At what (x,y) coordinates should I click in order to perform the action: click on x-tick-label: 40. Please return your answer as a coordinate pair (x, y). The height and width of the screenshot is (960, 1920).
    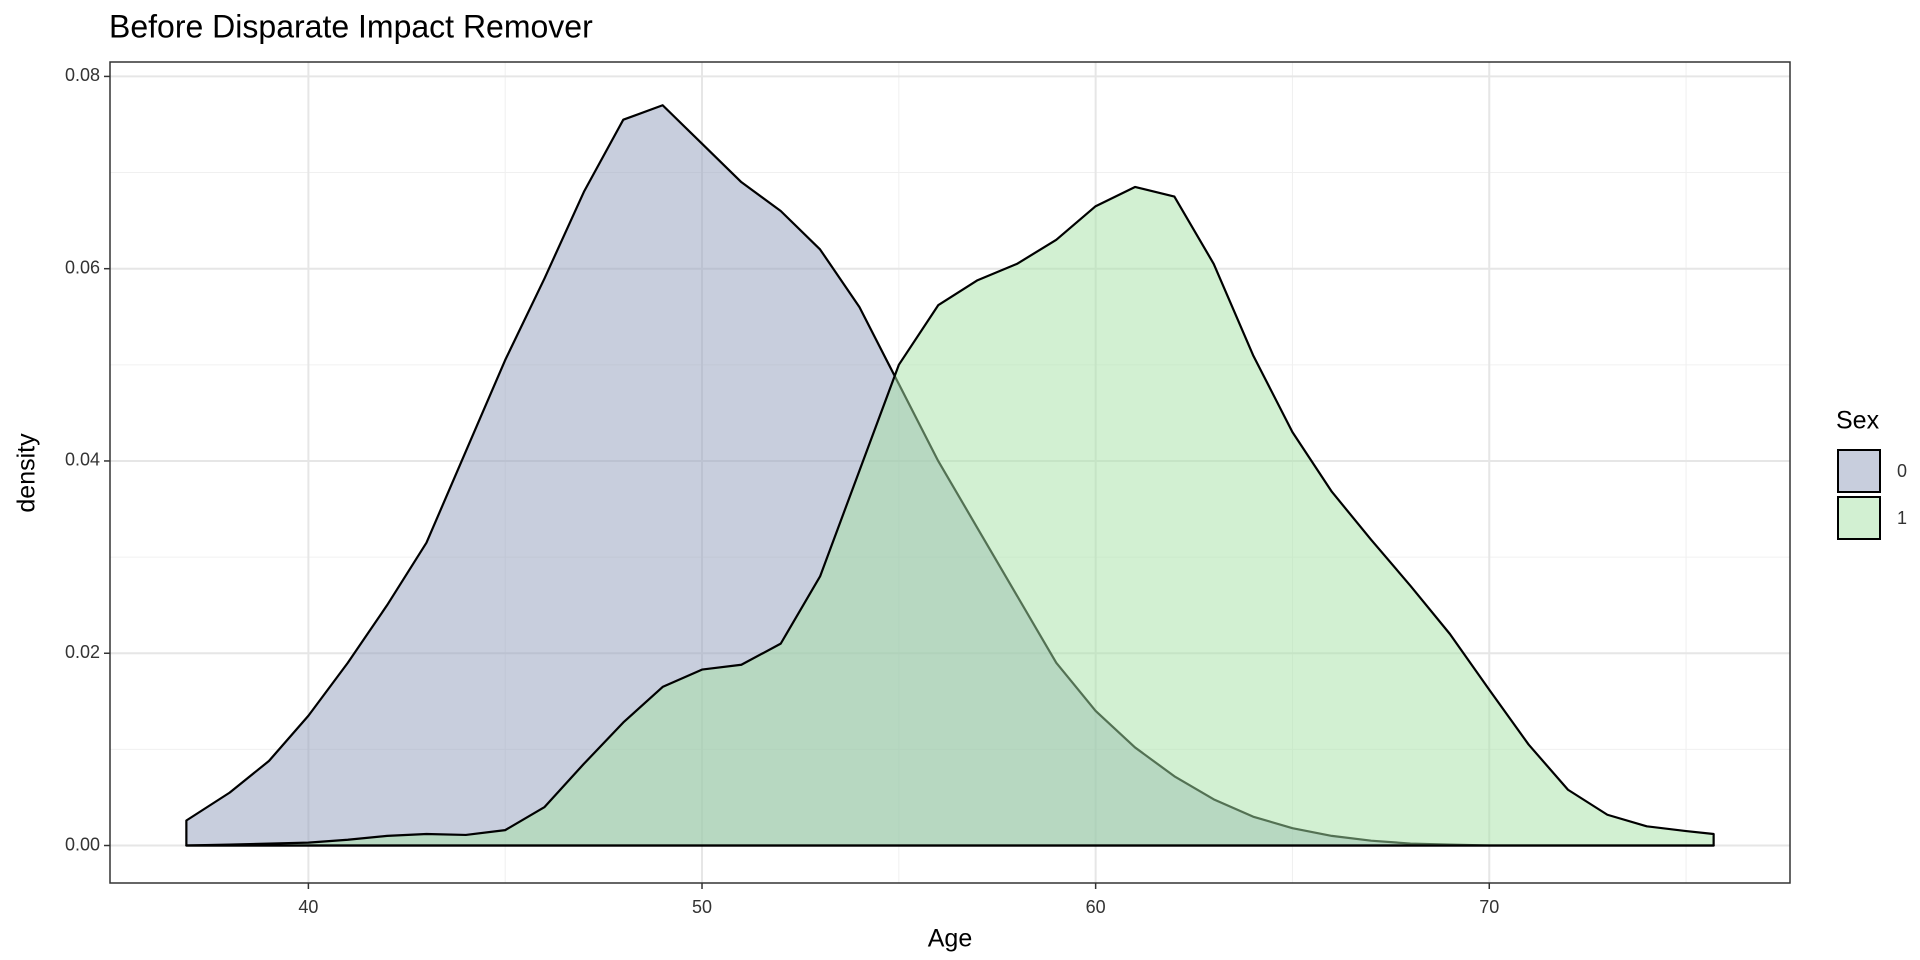
    Looking at the image, I should click on (308, 907).